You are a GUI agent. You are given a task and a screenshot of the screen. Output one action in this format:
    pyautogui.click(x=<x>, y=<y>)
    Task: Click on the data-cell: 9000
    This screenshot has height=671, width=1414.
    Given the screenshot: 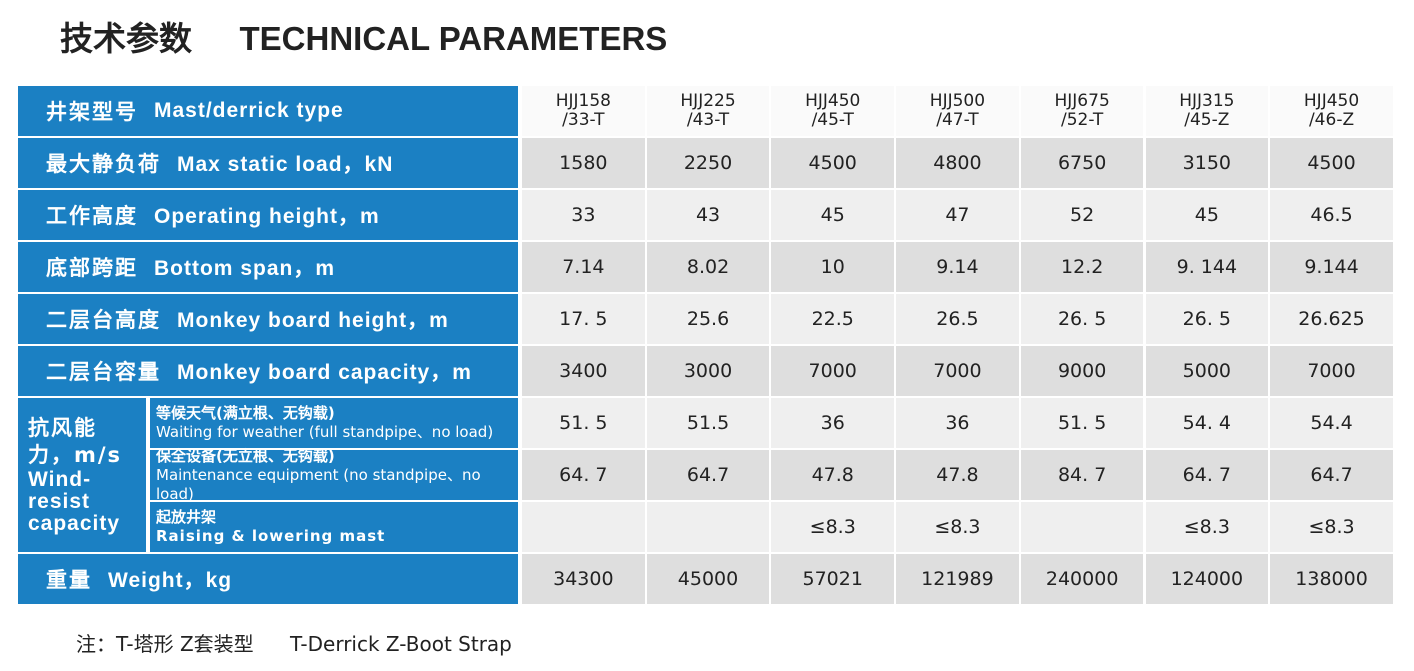 What is the action you would take?
    pyautogui.click(x=1082, y=371)
    